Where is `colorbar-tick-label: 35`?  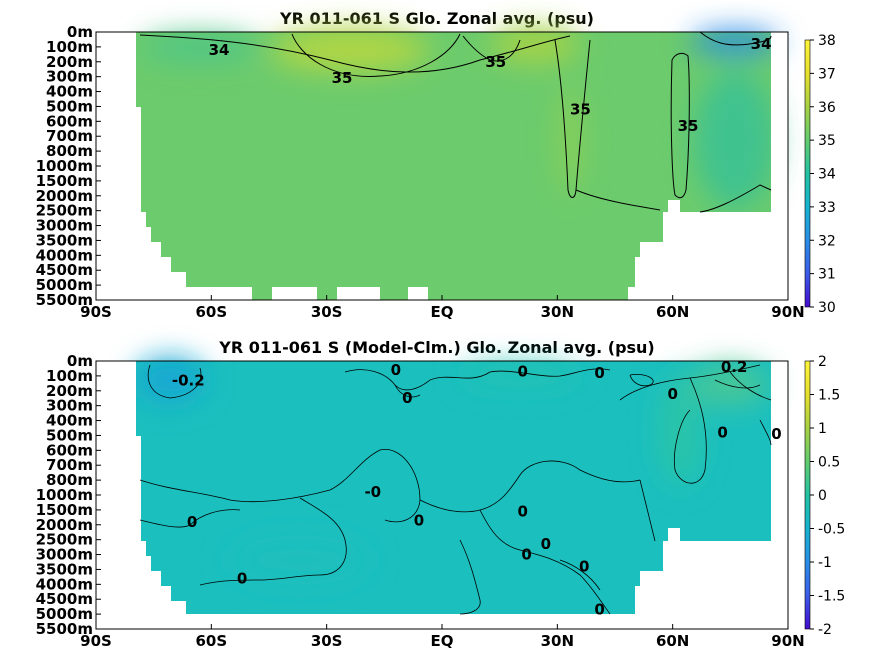
colorbar-tick-label: 35 is located at coordinates (827, 141).